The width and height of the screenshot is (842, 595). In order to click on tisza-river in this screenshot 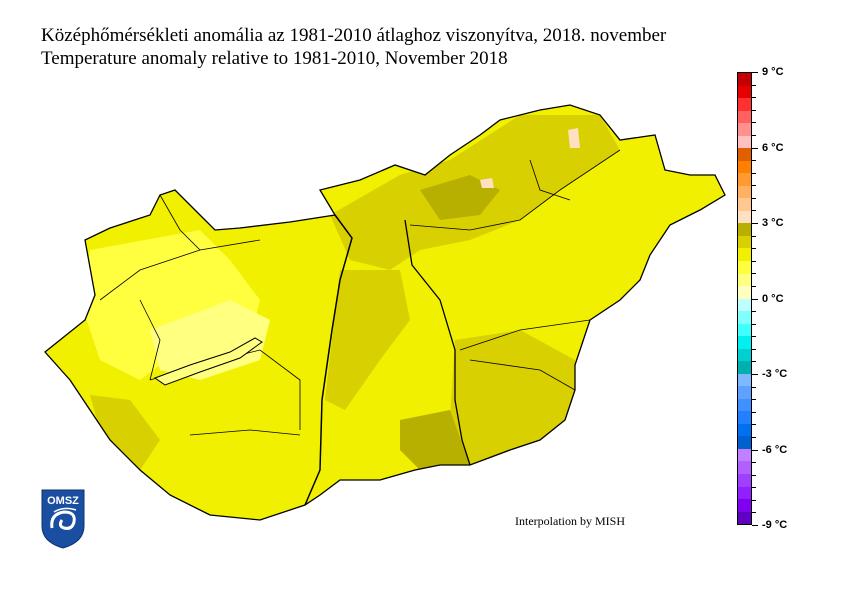, I will do `click(437, 342)`.